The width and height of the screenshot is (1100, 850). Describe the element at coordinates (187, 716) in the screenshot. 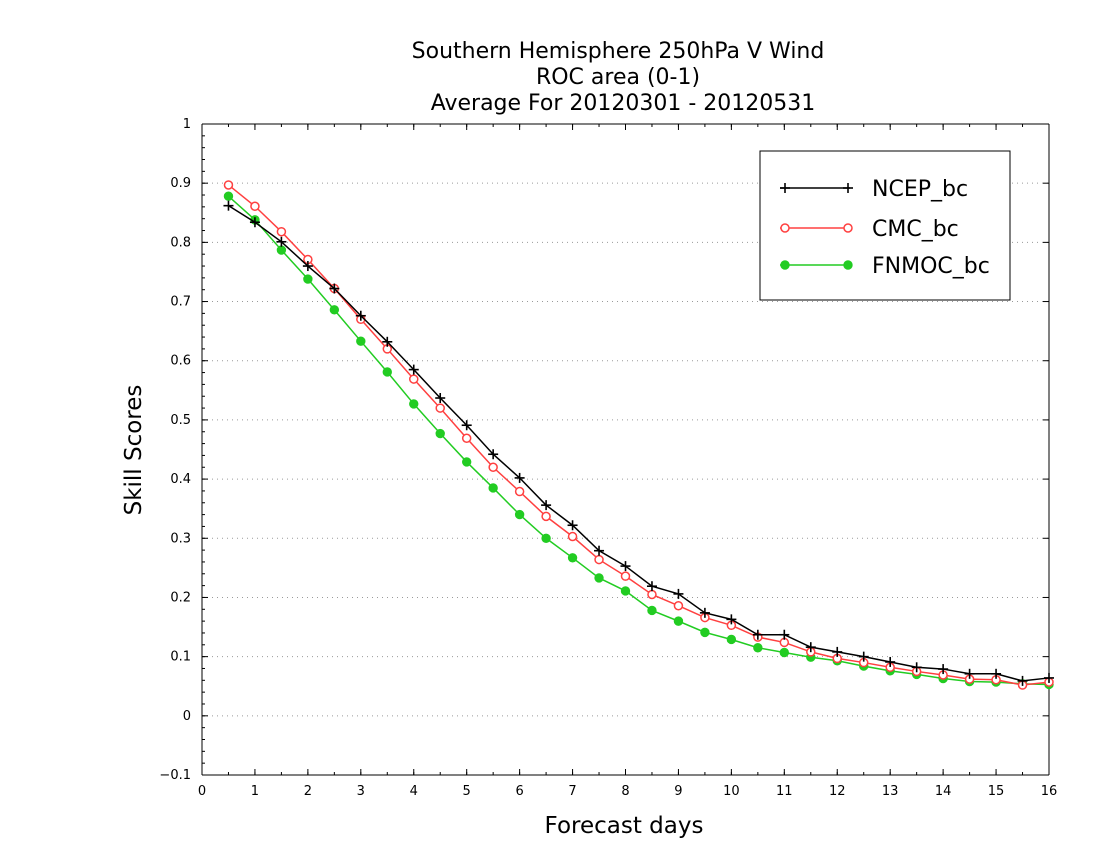

I see `y-tick-label-0: 0` at that location.